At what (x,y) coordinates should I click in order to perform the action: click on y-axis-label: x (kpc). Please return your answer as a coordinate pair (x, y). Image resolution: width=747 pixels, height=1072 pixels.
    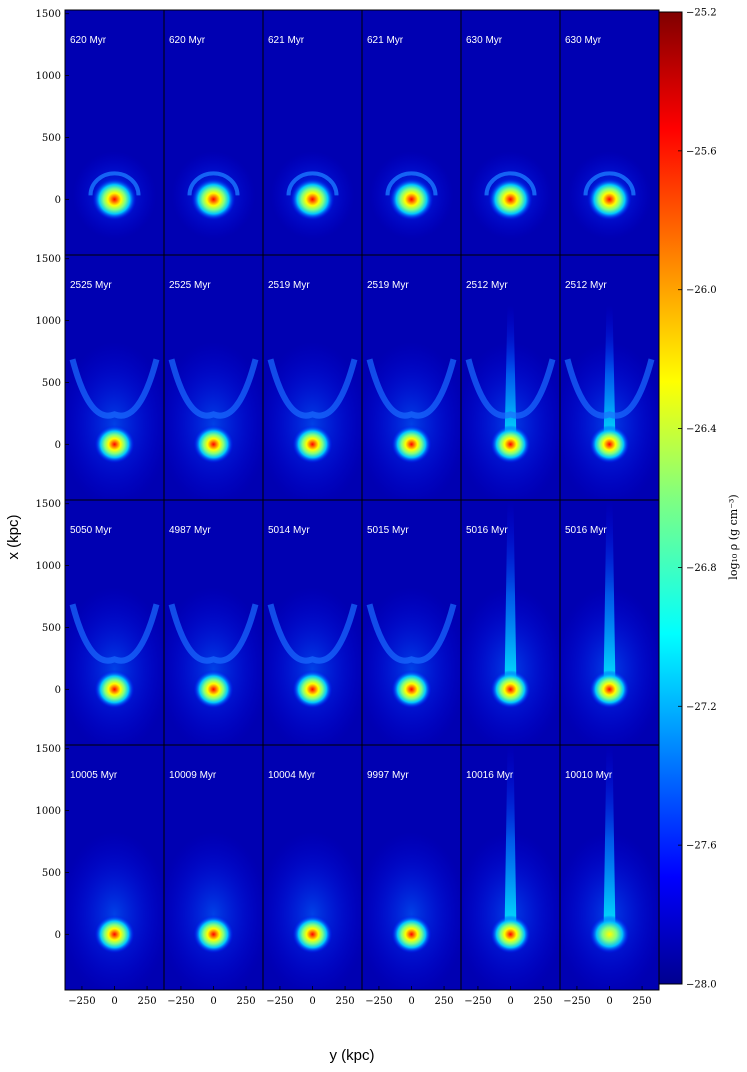
    Looking at the image, I should click on (13, 536).